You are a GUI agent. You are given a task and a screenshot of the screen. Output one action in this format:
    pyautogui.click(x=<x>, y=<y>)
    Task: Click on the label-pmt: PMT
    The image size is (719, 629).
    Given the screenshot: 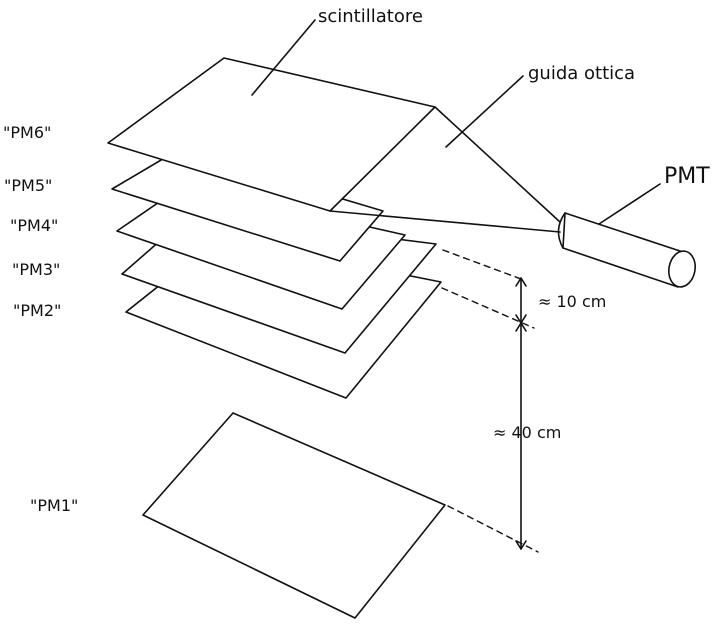 What is the action you would take?
    pyautogui.click(x=687, y=176)
    